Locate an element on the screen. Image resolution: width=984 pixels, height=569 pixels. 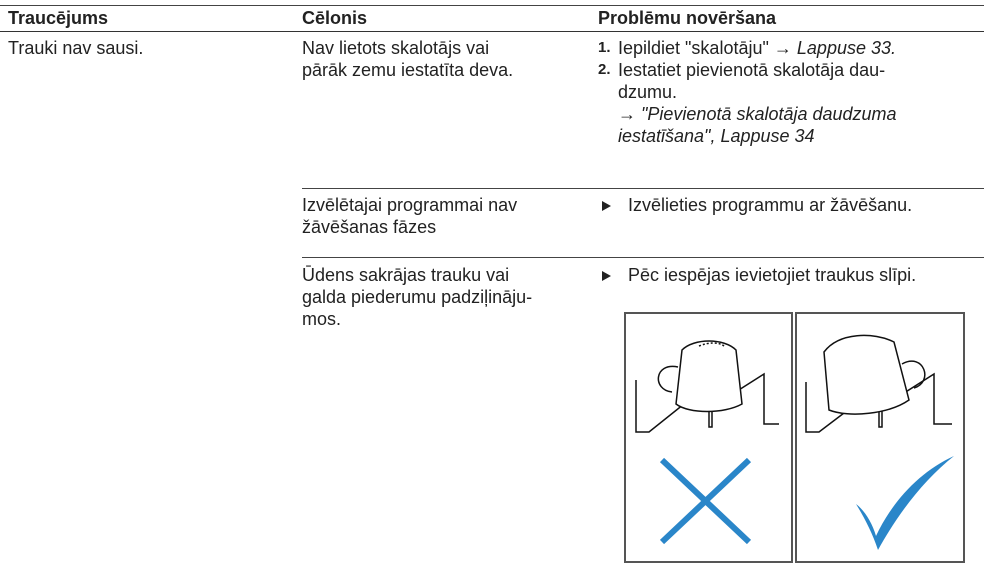
remedy: Izvēlieties programmu ar žāvēšanu. is located at coordinates (770, 205).